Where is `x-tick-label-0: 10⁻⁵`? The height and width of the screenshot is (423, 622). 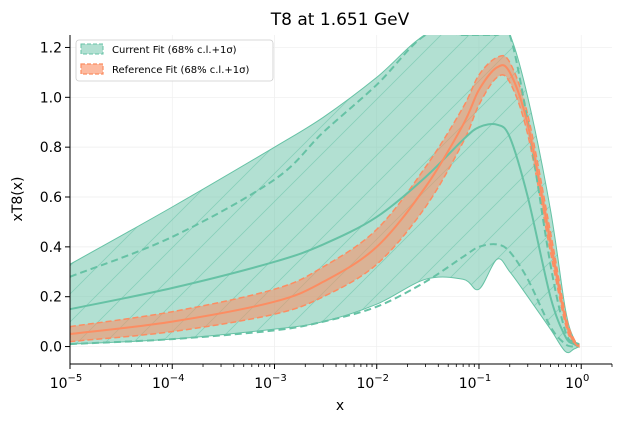
x-tick-label-0: 10⁻⁵ is located at coordinates (66, 382).